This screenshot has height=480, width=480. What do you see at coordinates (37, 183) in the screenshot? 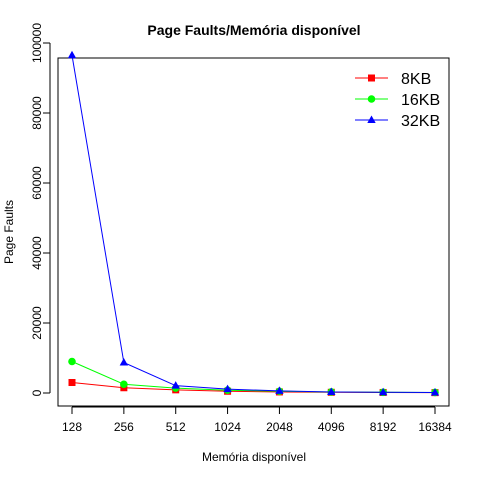
I see `y-tick-label: 60000` at bounding box center [37, 183].